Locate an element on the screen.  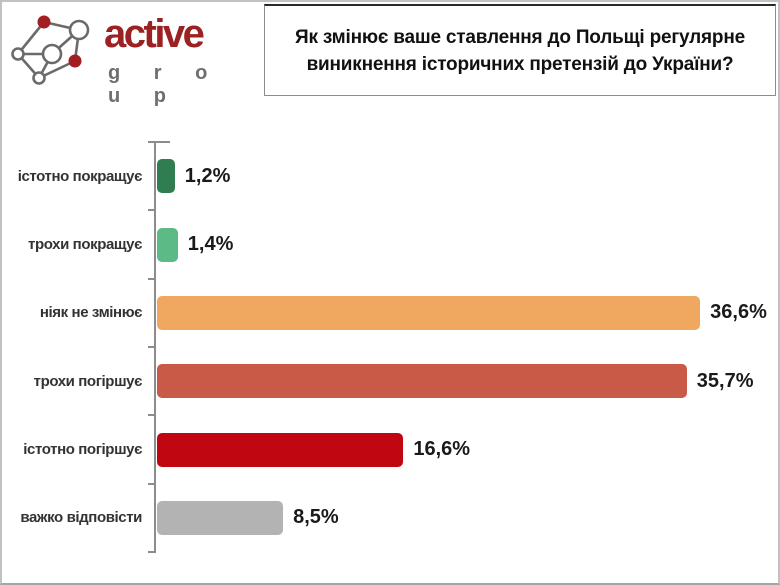
logo-subname: g r o u p is located at coordinates (165, 84).